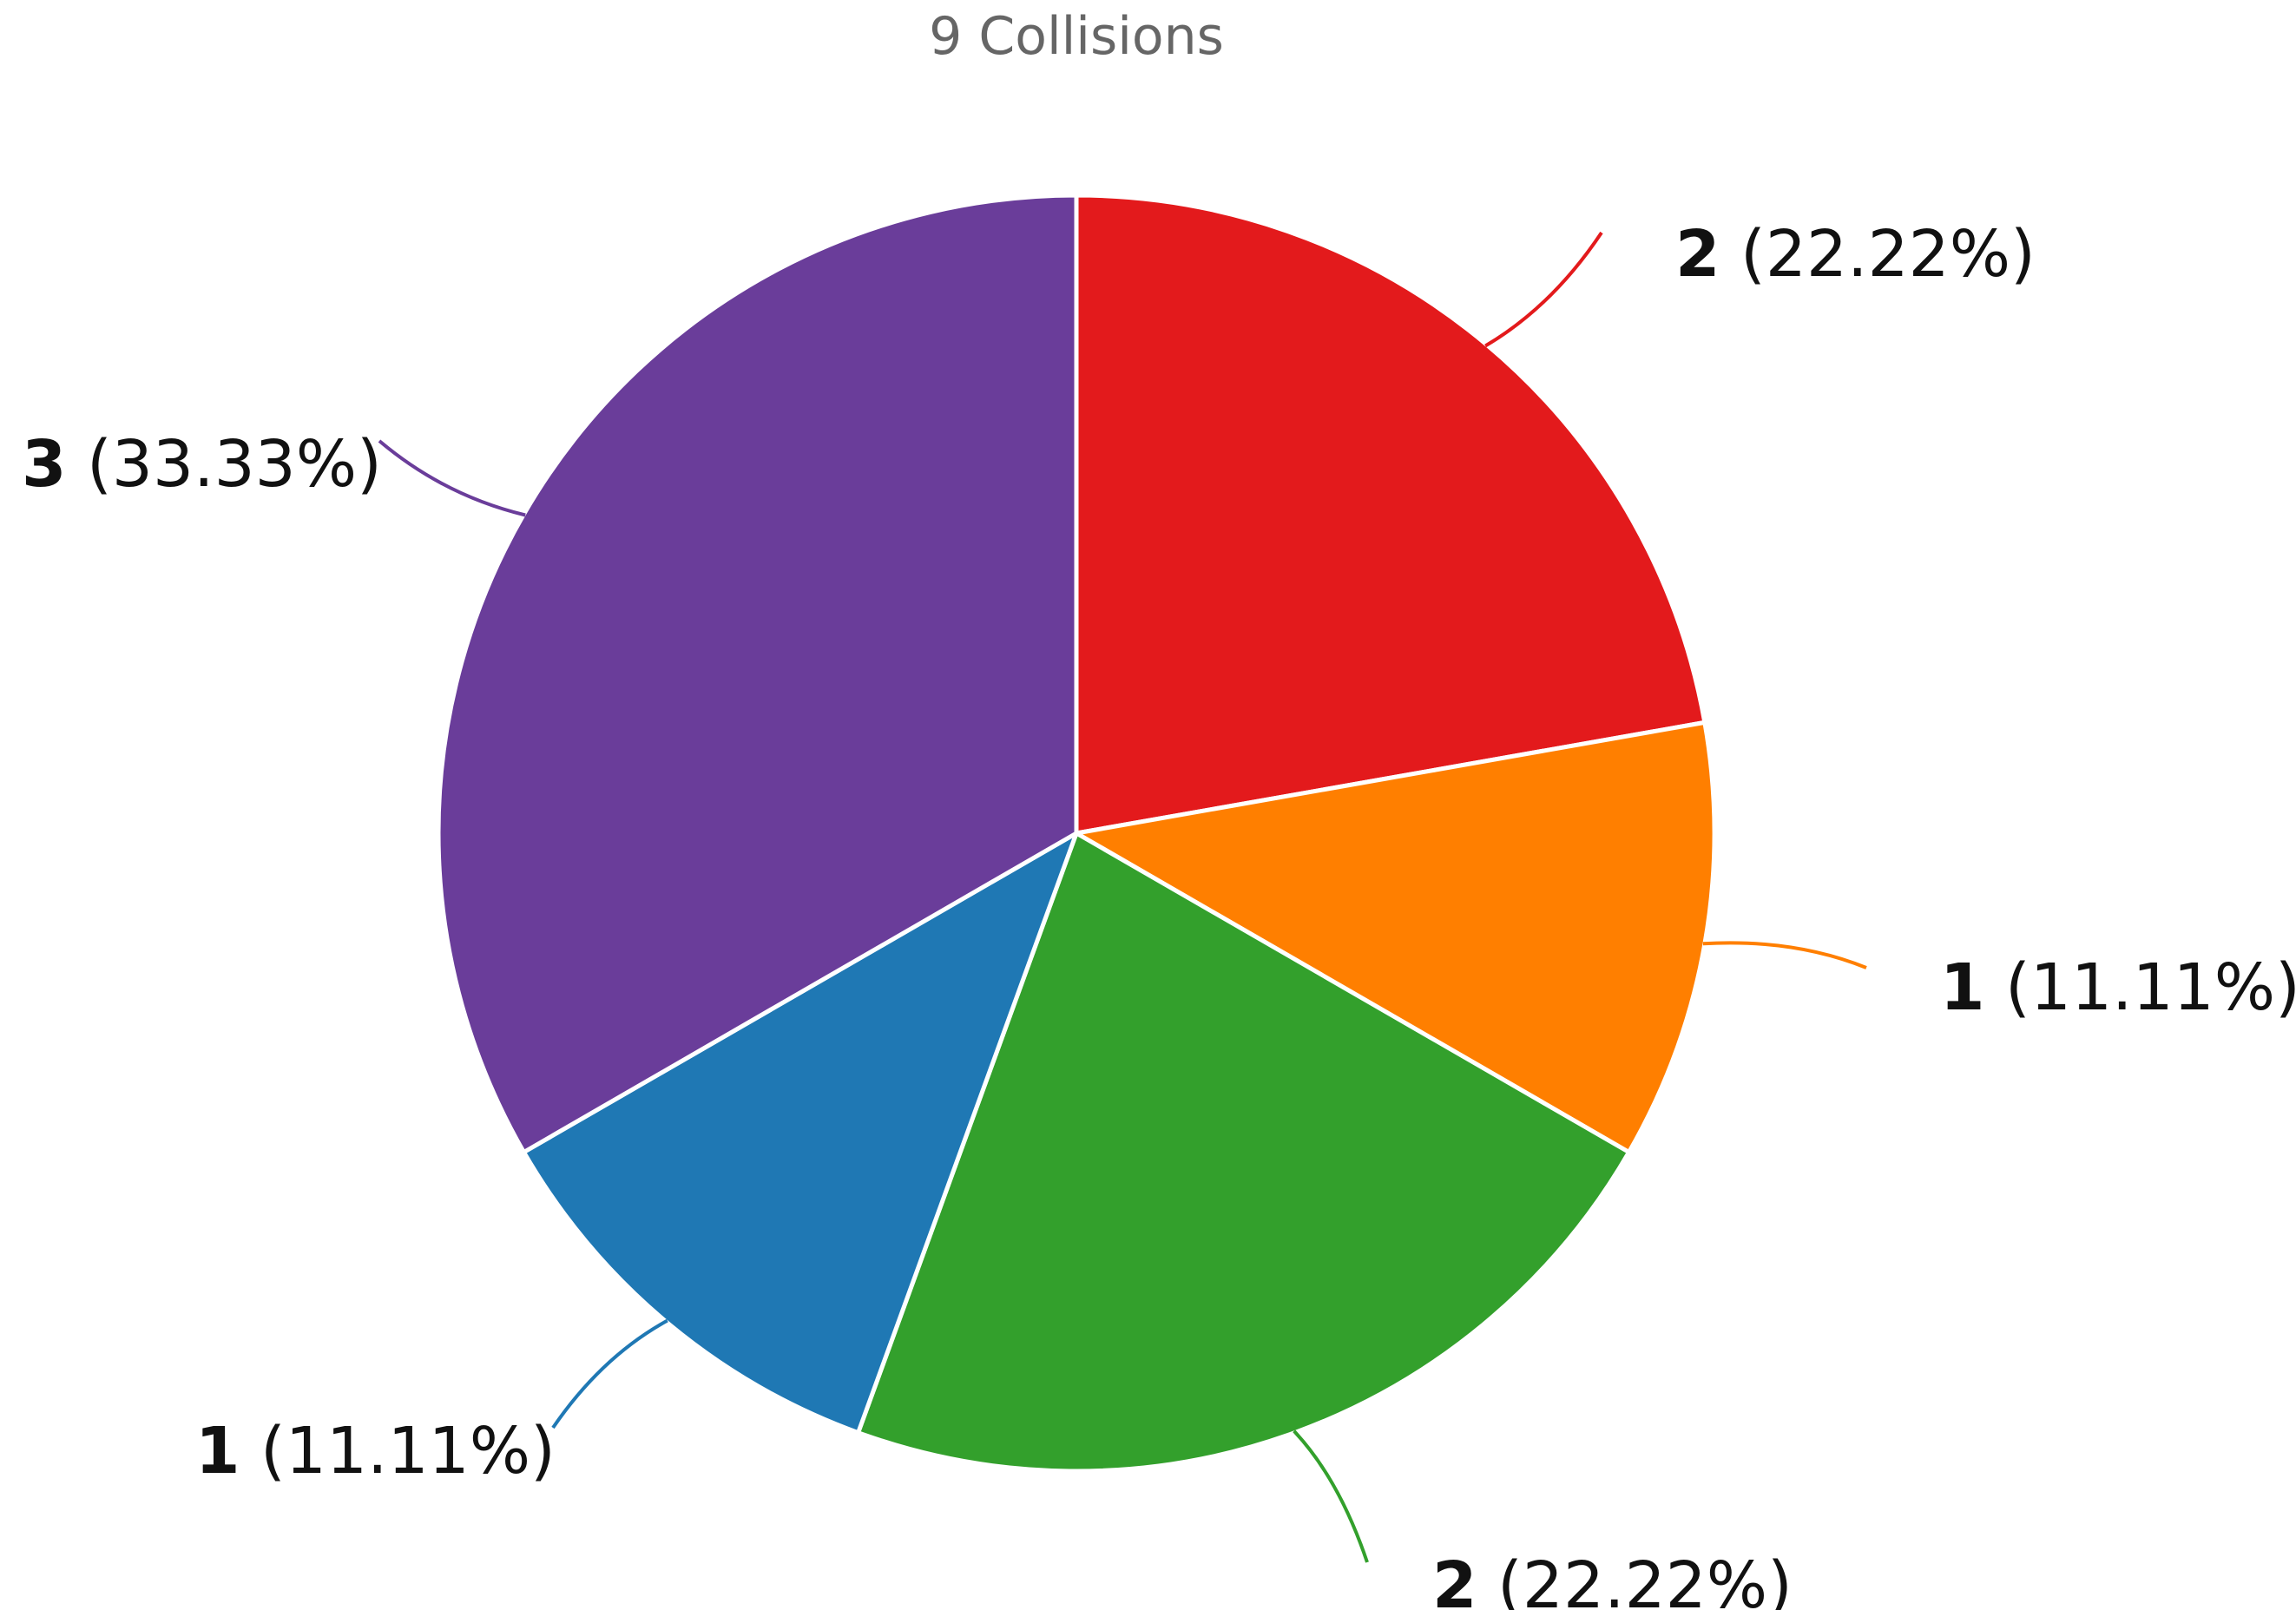 This screenshot has width=2296, height=1610. Describe the element at coordinates (1076, 36) in the screenshot. I see `chart-title: 9 Collisions` at that location.